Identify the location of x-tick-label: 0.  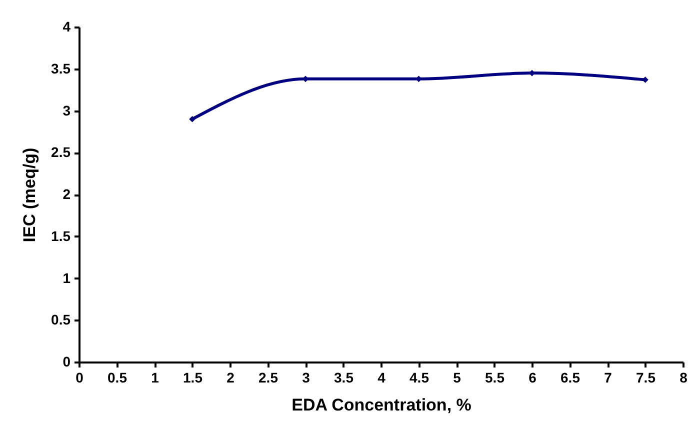
(80, 378).